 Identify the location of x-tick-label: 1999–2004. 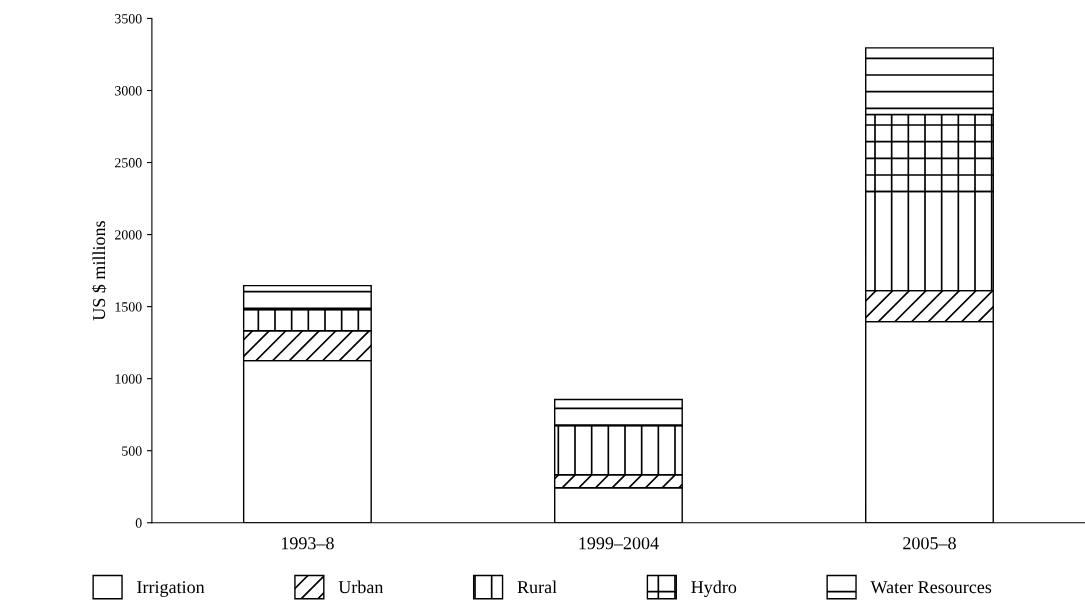
(619, 543).